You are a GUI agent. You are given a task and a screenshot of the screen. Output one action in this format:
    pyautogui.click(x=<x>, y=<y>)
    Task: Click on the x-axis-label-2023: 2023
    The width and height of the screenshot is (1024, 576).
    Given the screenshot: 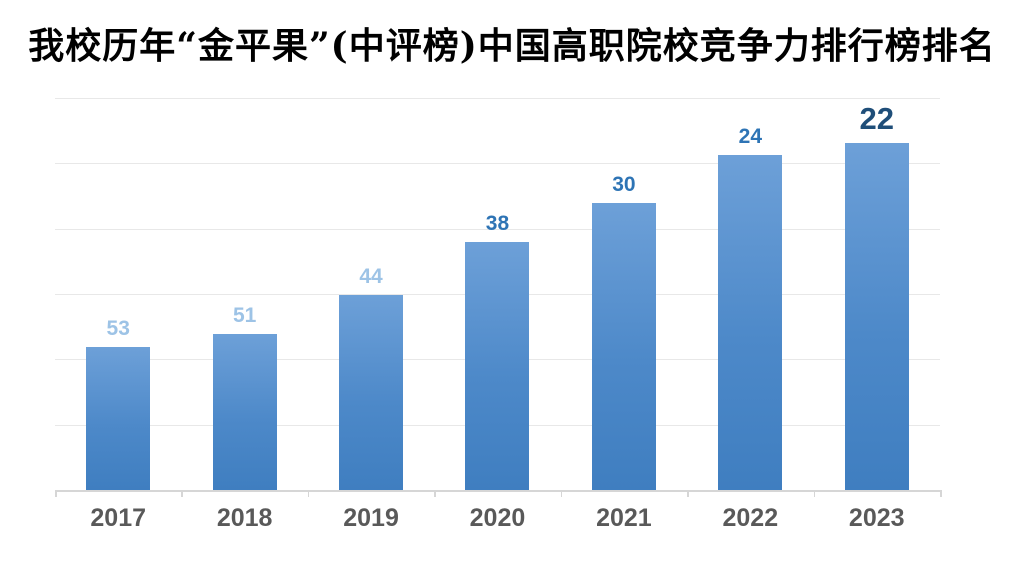 What is the action you would take?
    pyautogui.click(x=876, y=518)
    